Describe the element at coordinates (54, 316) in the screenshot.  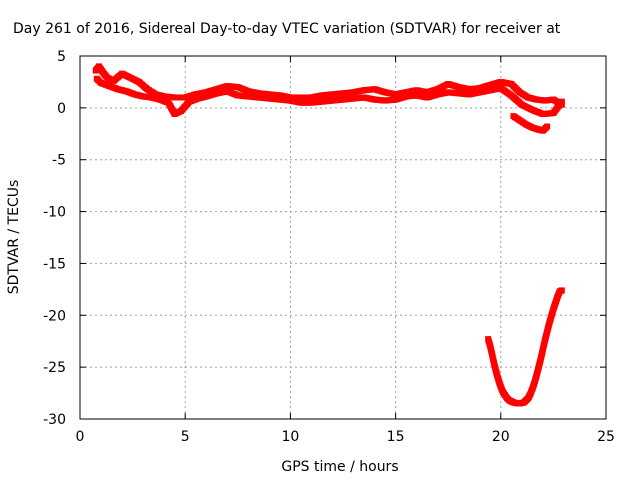
I see `y-tick-label: -20` at that location.